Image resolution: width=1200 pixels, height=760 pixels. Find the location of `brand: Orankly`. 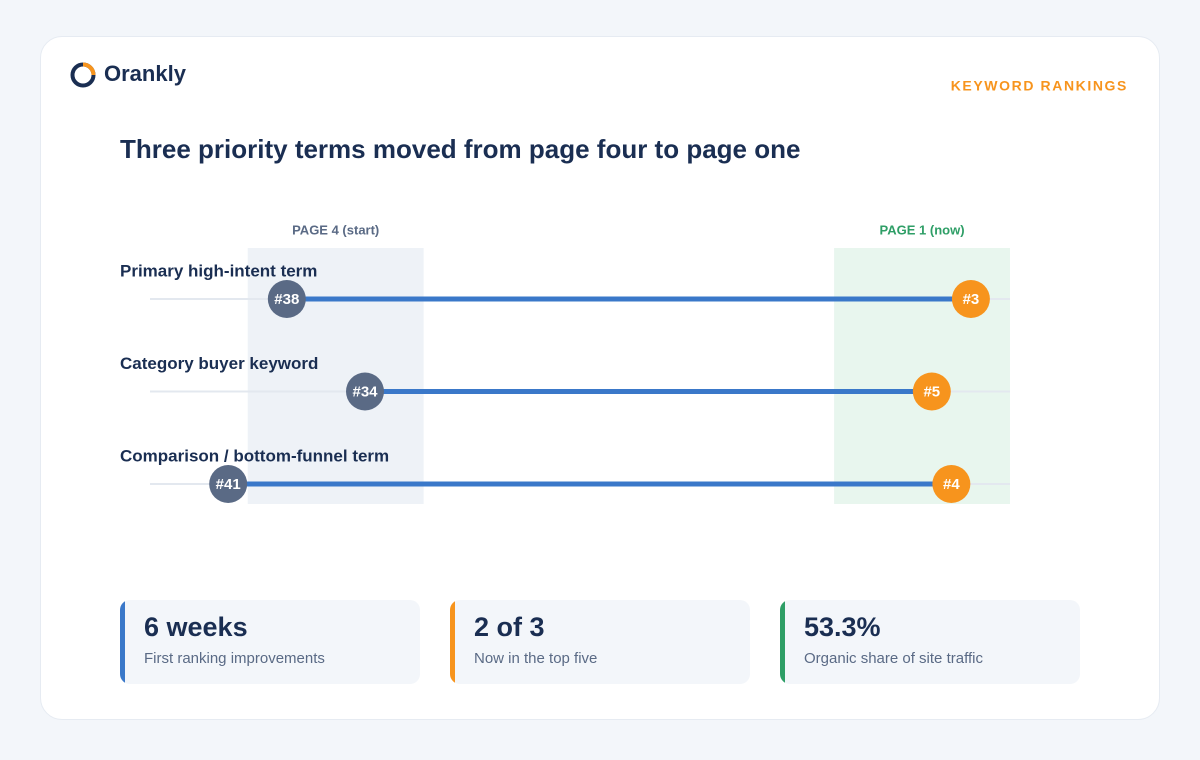

brand: Orankly is located at coordinates (145, 73).